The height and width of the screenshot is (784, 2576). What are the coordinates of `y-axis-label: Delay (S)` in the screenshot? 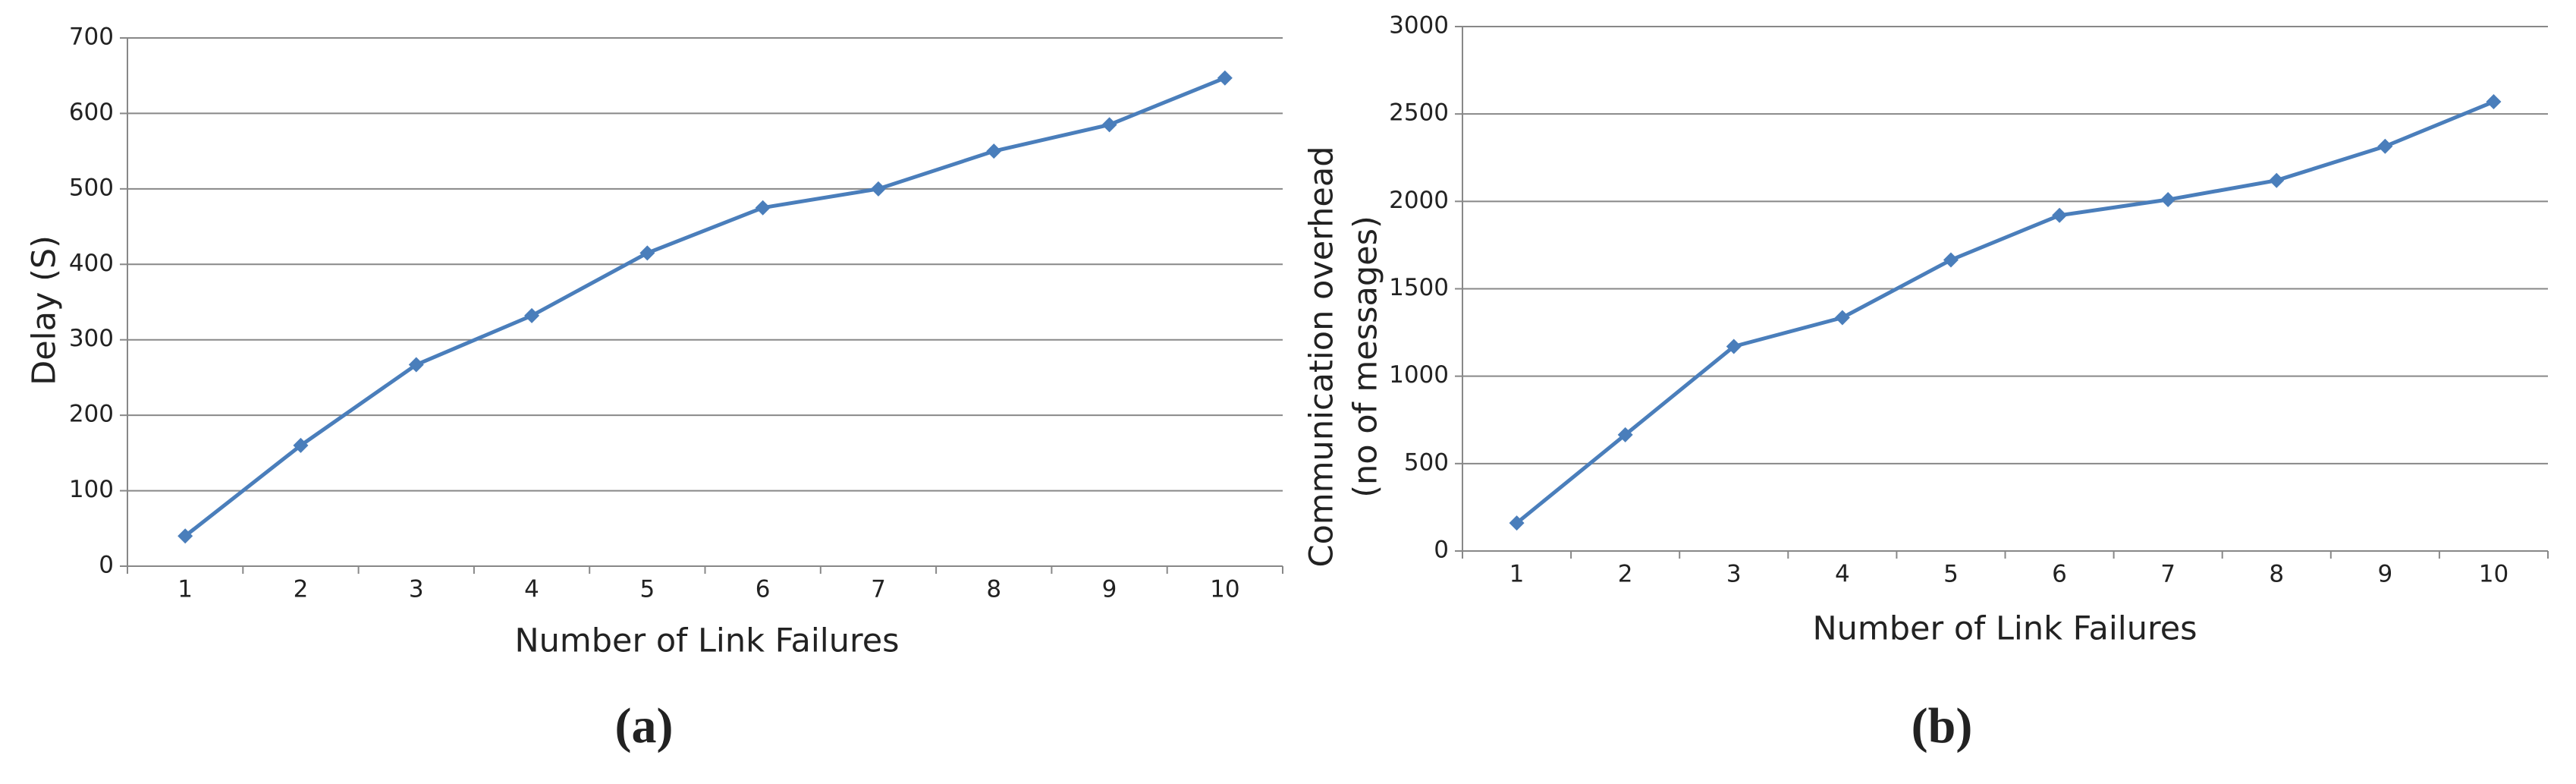 It's located at (45, 310).